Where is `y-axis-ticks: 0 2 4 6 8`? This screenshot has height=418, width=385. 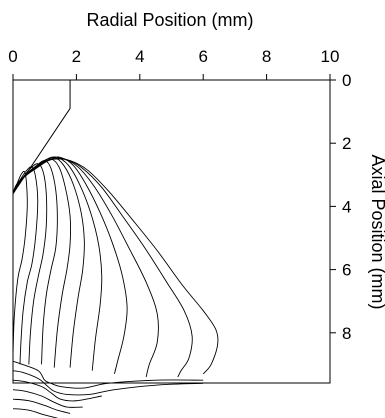 y-axis-ticks: 0 2 4 6 8 is located at coordinates (340, 207).